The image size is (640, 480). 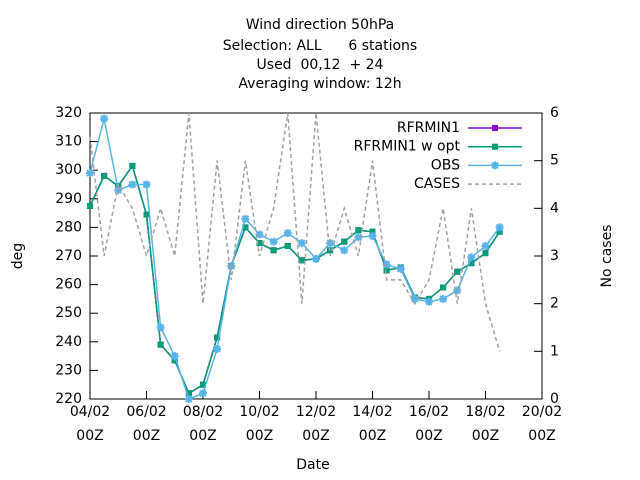 What do you see at coordinates (372, 424) in the screenshot?
I see `x-tick-label: 14/02 00Z` at bounding box center [372, 424].